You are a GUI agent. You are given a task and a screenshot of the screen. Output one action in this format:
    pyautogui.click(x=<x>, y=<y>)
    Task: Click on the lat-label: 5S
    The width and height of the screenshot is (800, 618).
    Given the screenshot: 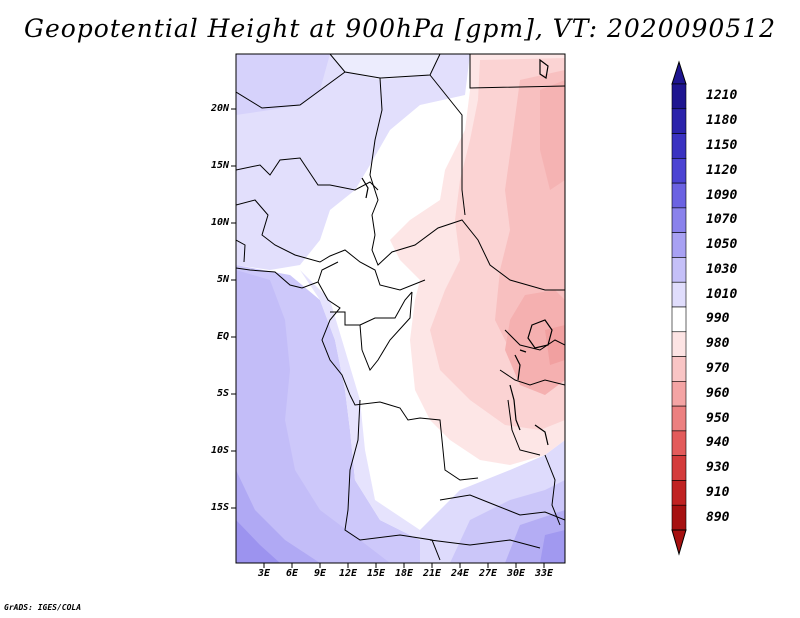 What is the action you would take?
    pyautogui.click(x=222, y=393)
    